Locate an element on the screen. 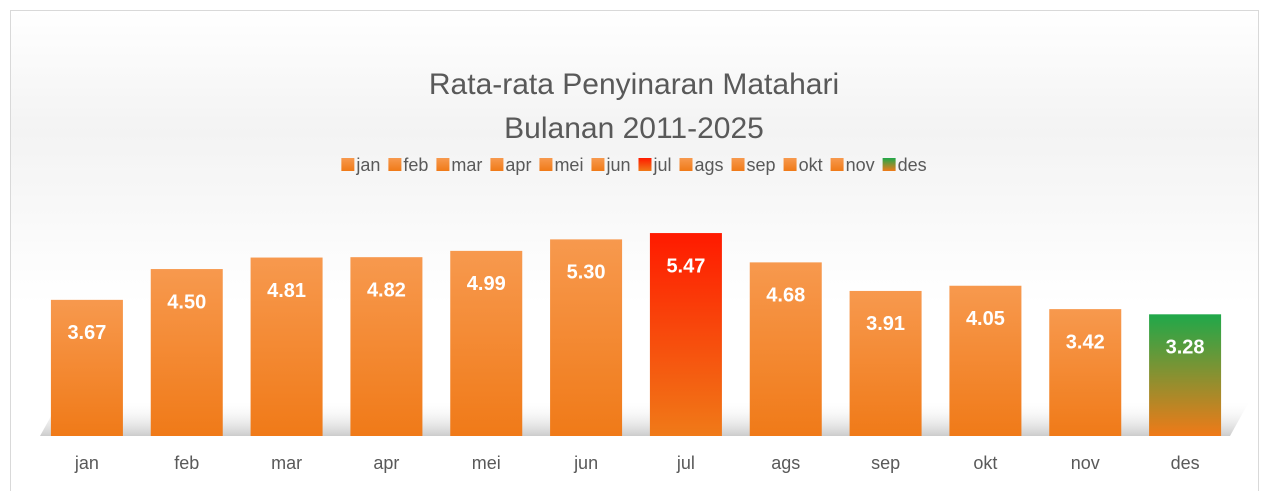 The height and width of the screenshot is (491, 1269). x-tick-label: apr is located at coordinates (386, 463).